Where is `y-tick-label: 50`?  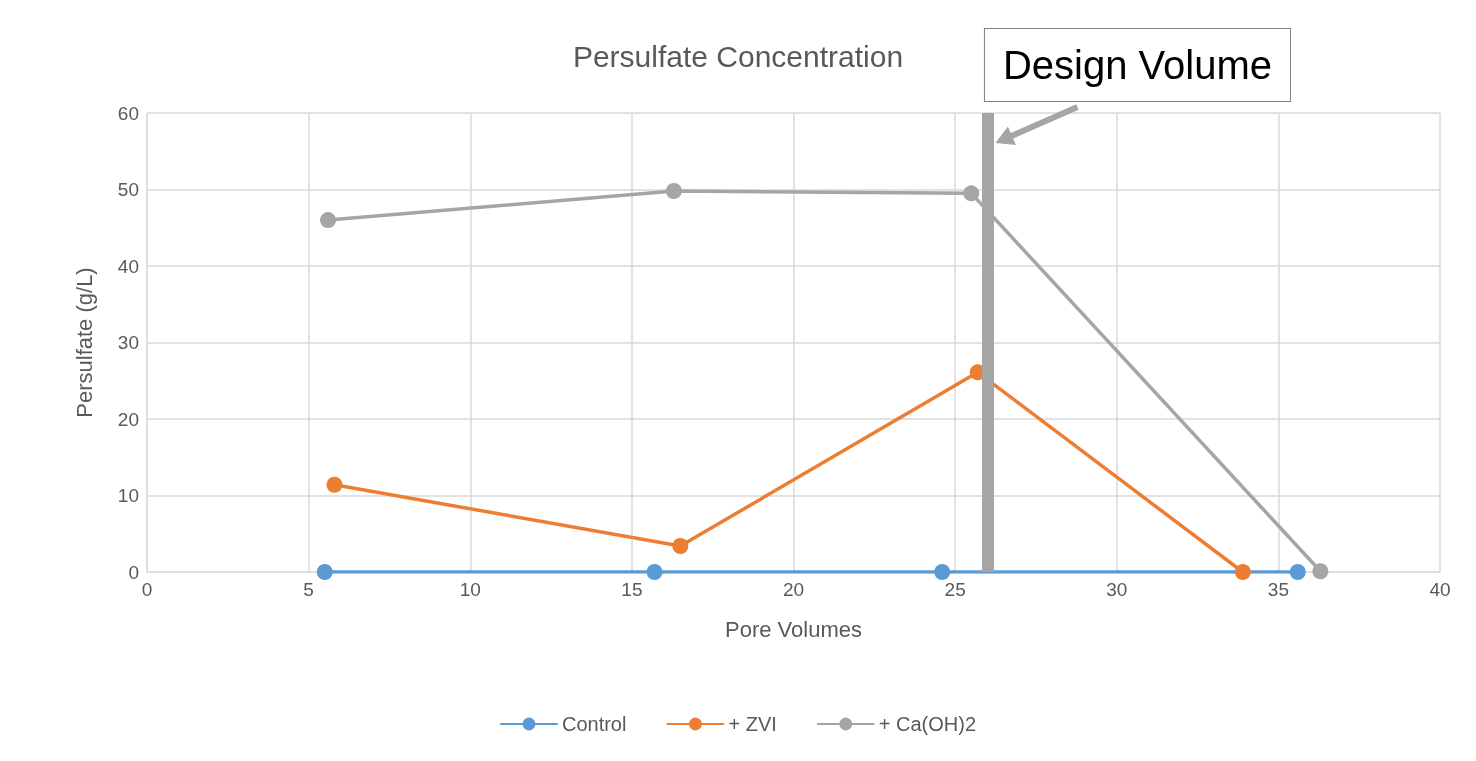
y-tick-label: 50 is located at coordinates (128, 189).